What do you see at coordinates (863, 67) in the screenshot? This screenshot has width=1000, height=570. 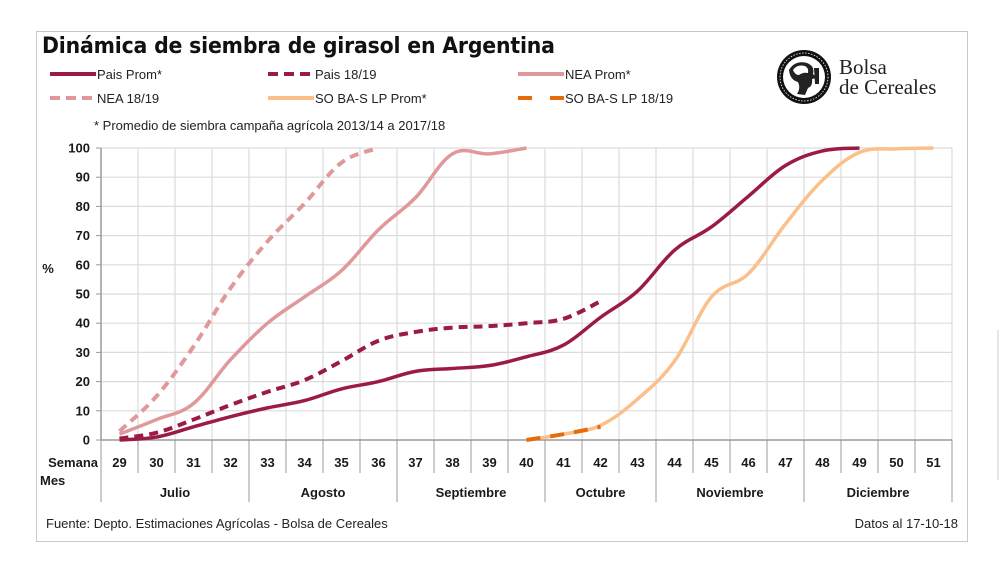 I see `logo-line-1: Bolsa` at bounding box center [863, 67].